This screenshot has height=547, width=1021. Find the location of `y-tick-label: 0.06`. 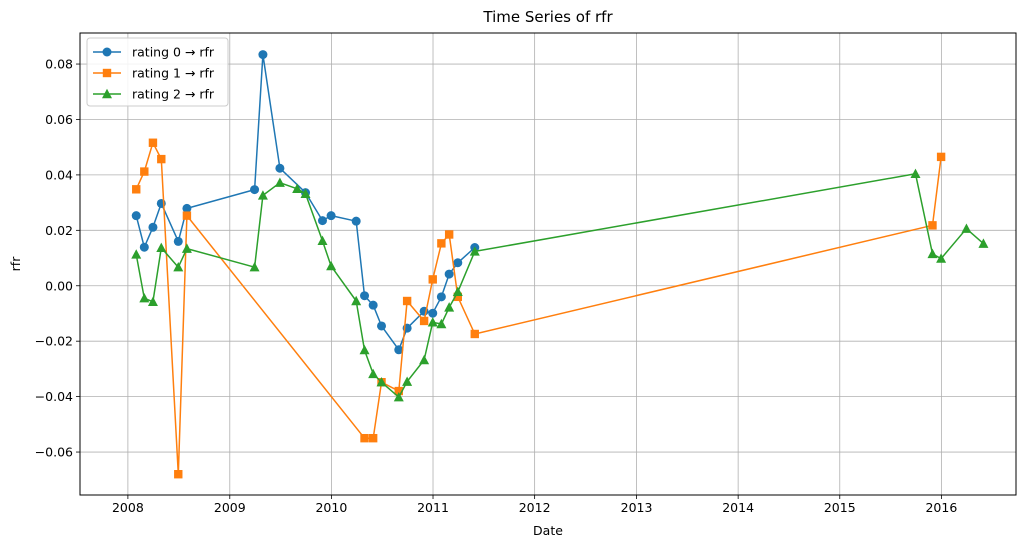

y-tick-label: 0.06 is located at coordinates (59, 119).